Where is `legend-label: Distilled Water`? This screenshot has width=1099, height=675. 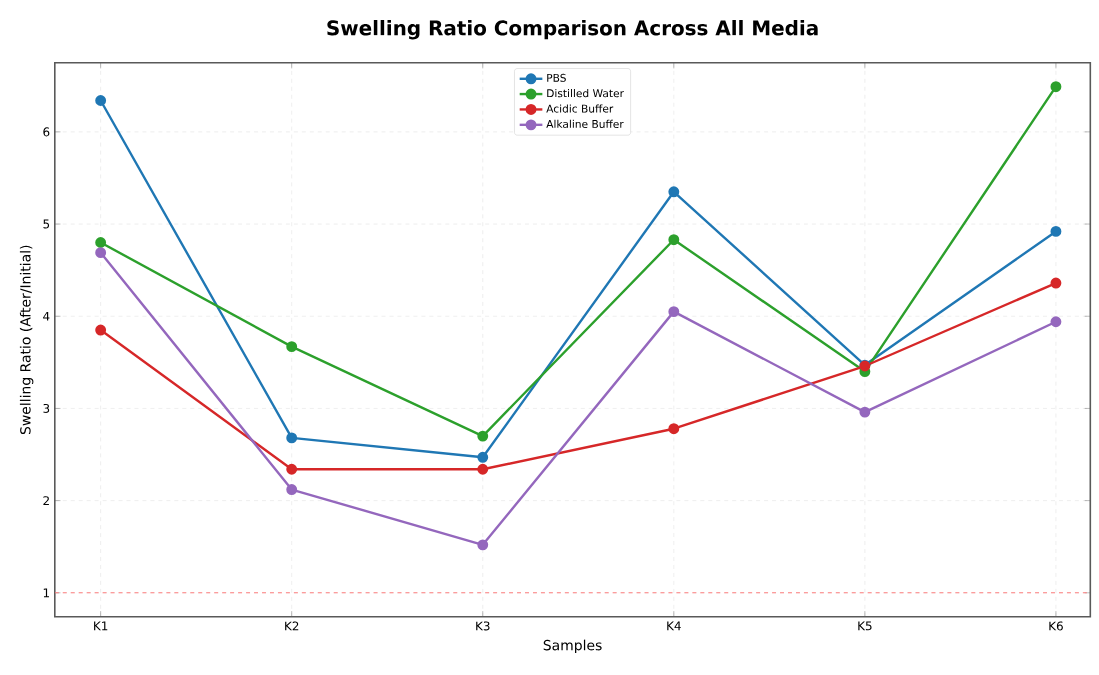 legend-label: Distilled Water is located at coordinates (585, 93).